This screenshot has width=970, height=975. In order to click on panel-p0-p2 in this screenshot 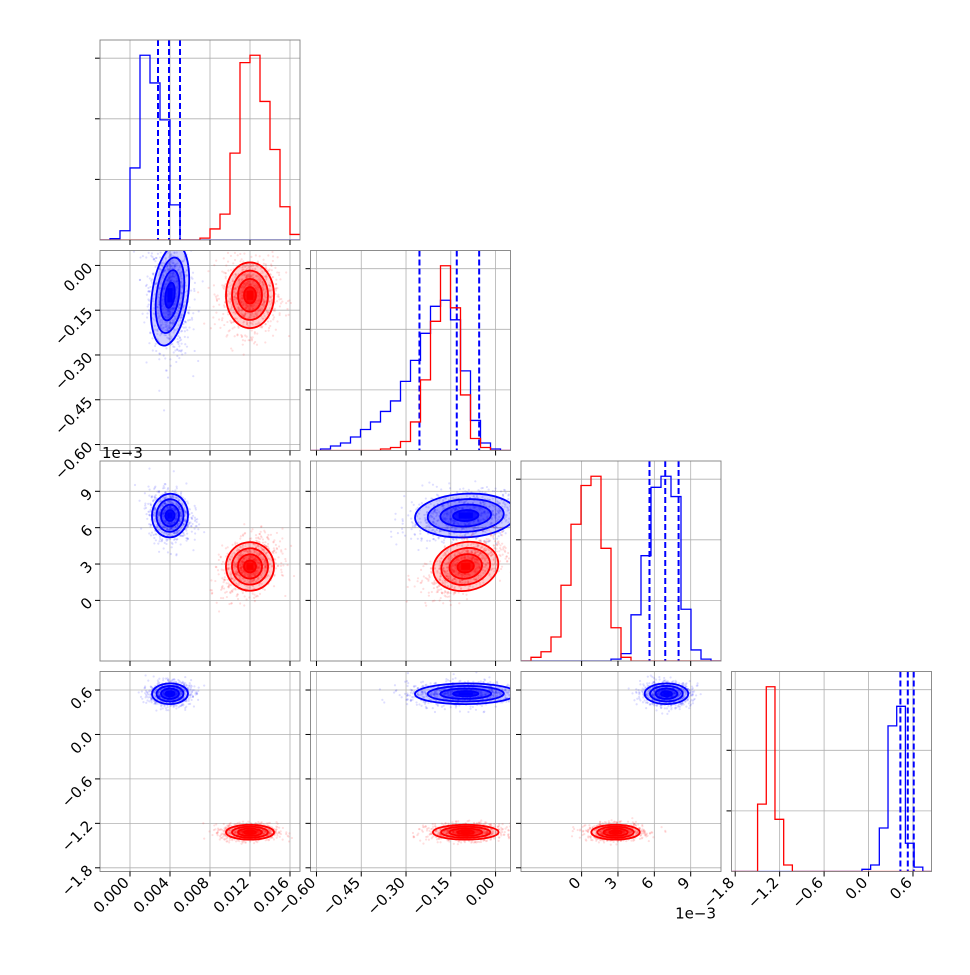, I will do `click(202, 563)`.